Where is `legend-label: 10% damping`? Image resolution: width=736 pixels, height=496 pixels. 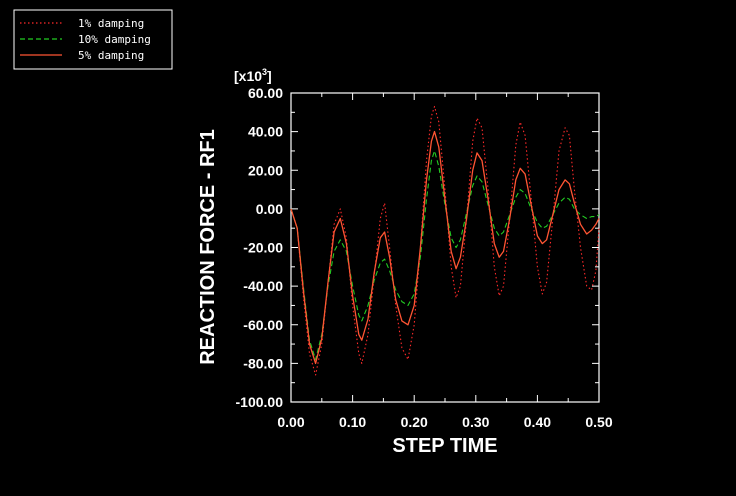 legend-label: 10% damping is located at coordinates (114, 39).